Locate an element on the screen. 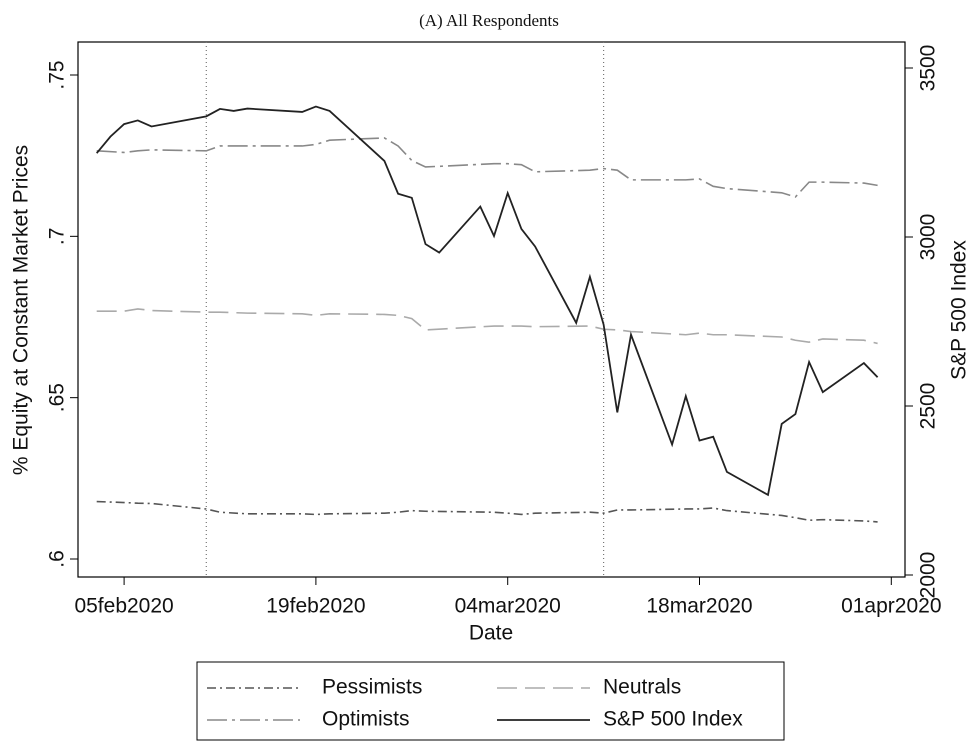 The width and height of the screenshot is (979, 746). legend is located at coordinates (490, 701).